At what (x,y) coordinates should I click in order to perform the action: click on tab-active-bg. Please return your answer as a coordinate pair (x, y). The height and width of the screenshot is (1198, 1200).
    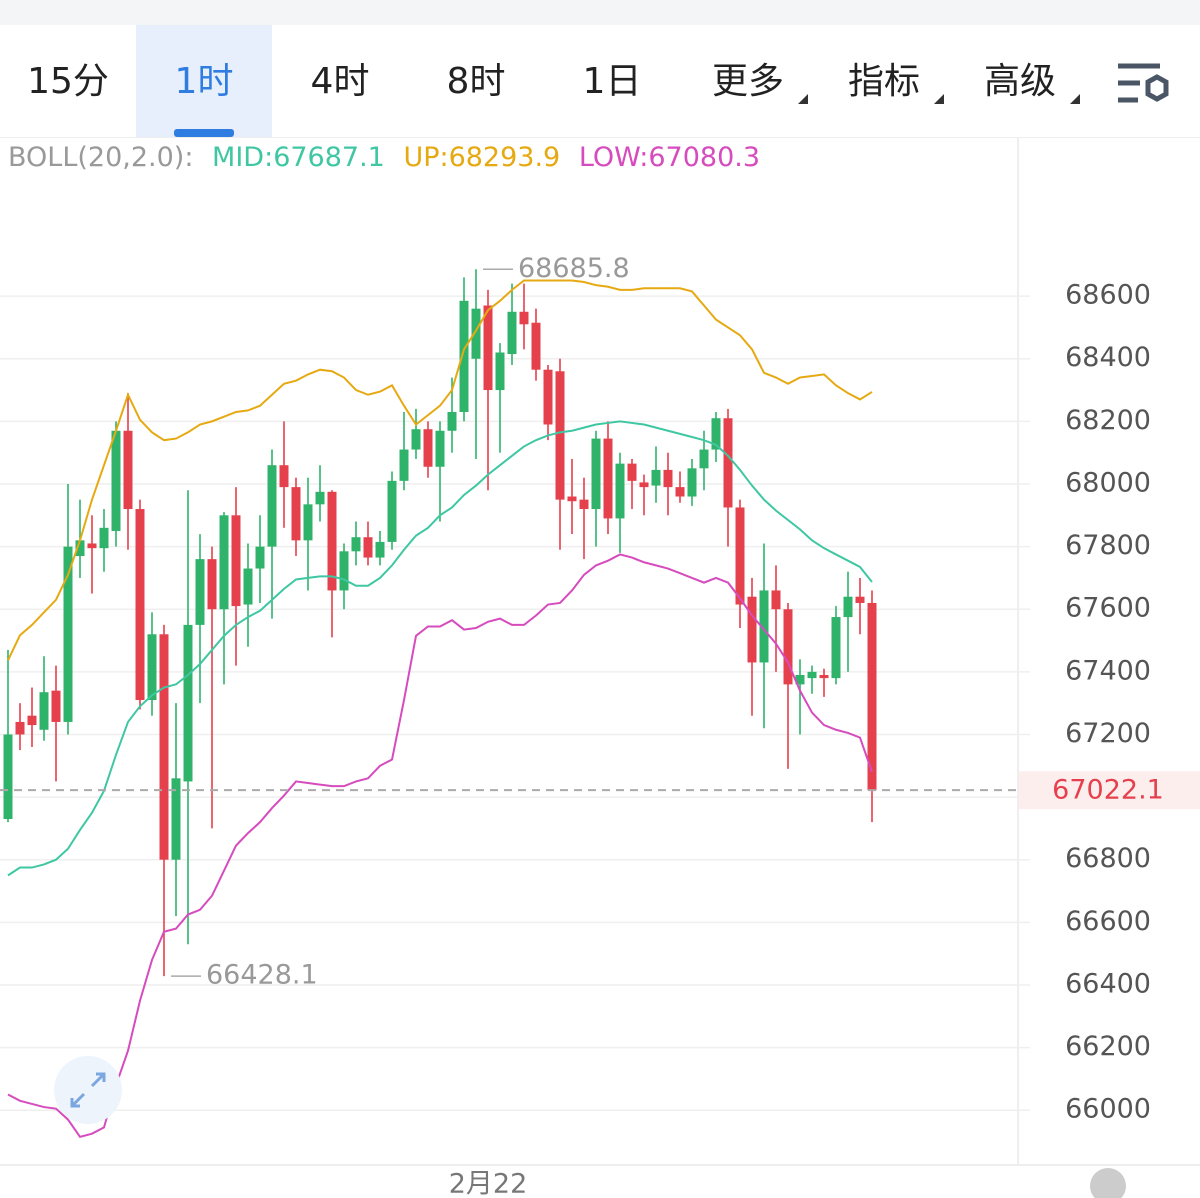
    Looking at the image, I should click on (204, 81).